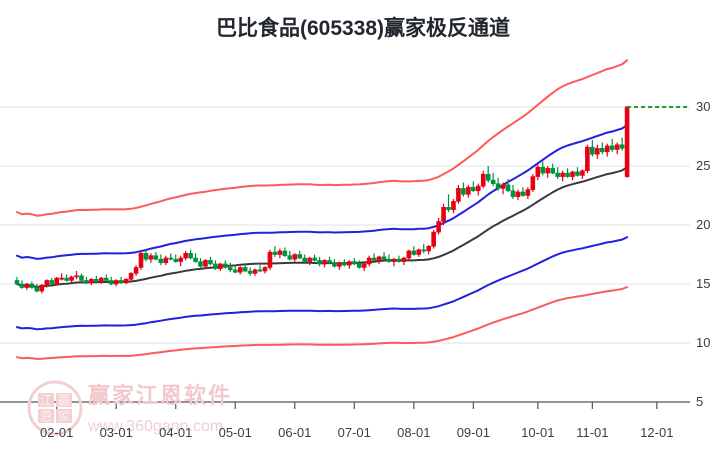 This screenshot has height=450, width=726. I want to click on y-axis-label: 20, so click(703, 224).